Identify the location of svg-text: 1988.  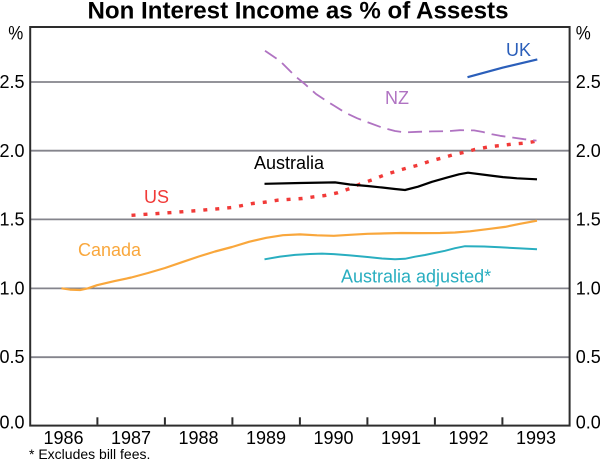
(198, 438).